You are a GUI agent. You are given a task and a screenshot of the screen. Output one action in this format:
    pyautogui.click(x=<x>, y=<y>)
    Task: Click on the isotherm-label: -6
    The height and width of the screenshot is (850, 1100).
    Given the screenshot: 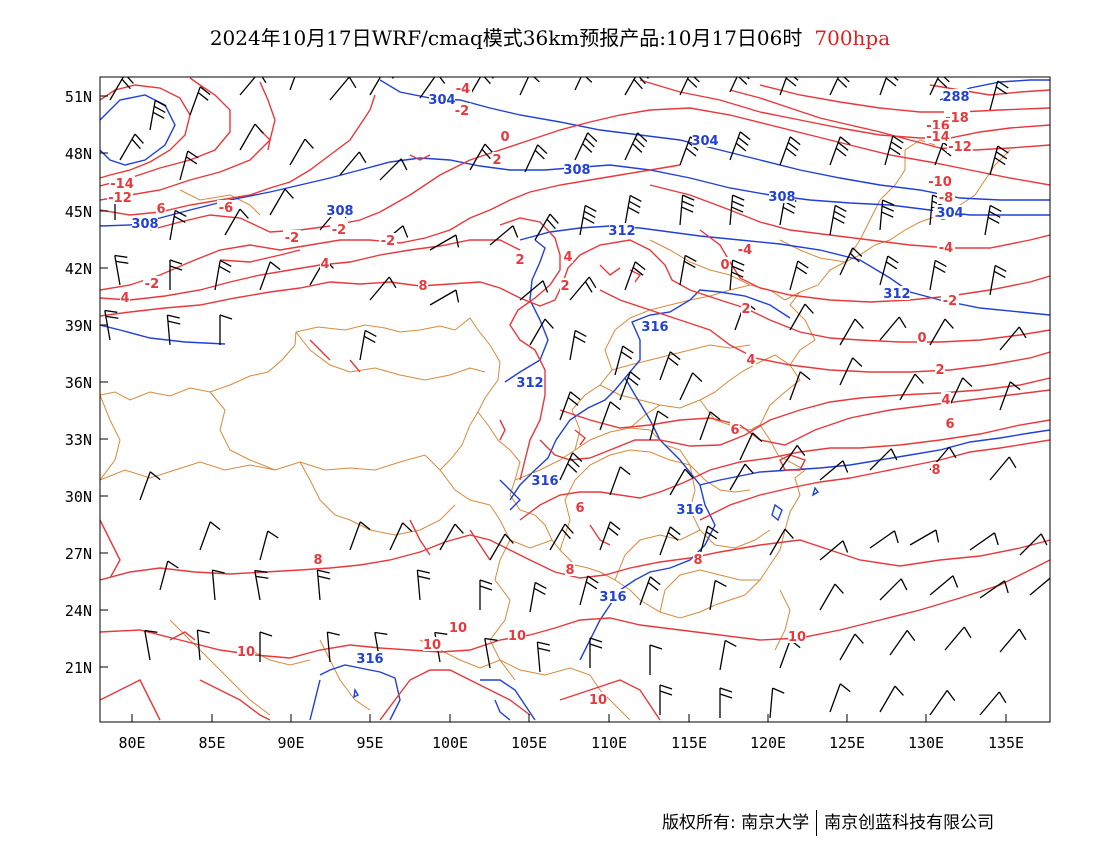 What is the action you would take?
    pyautogui.click(x=226, y=208)
    